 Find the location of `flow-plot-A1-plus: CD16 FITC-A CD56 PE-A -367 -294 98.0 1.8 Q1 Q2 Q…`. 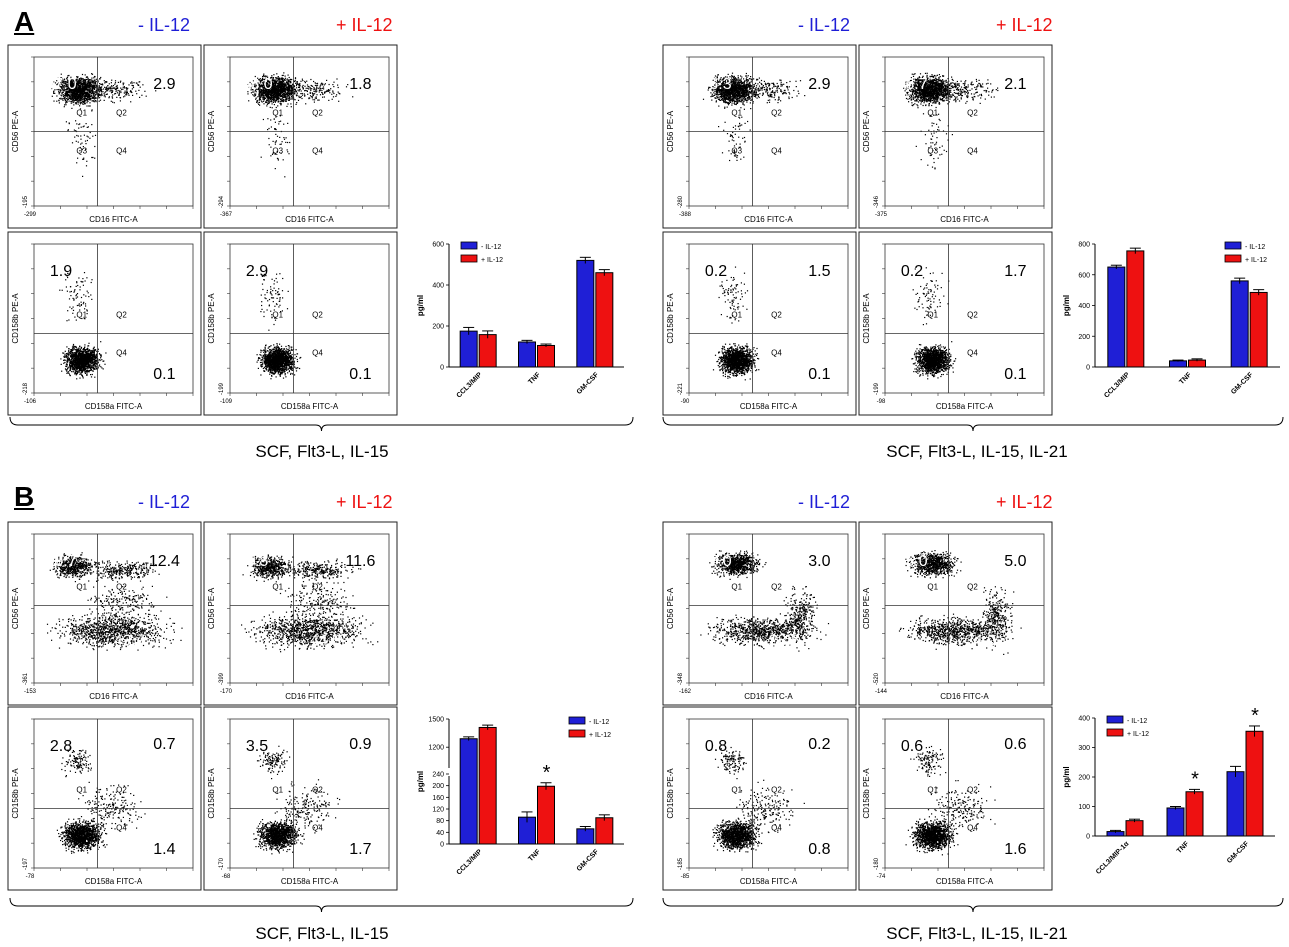

flow-plot-A1-plus: CD16 FITC-A CD56 PE-A -367 -294 98.0 1.8 Q1 Q2 Q… is located at coordinates (300, 136).